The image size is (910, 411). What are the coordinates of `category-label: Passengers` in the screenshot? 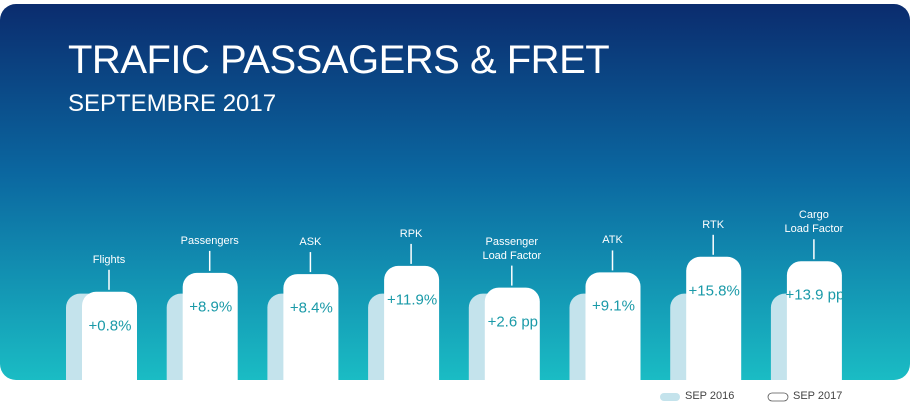 It's located at (209, 240).